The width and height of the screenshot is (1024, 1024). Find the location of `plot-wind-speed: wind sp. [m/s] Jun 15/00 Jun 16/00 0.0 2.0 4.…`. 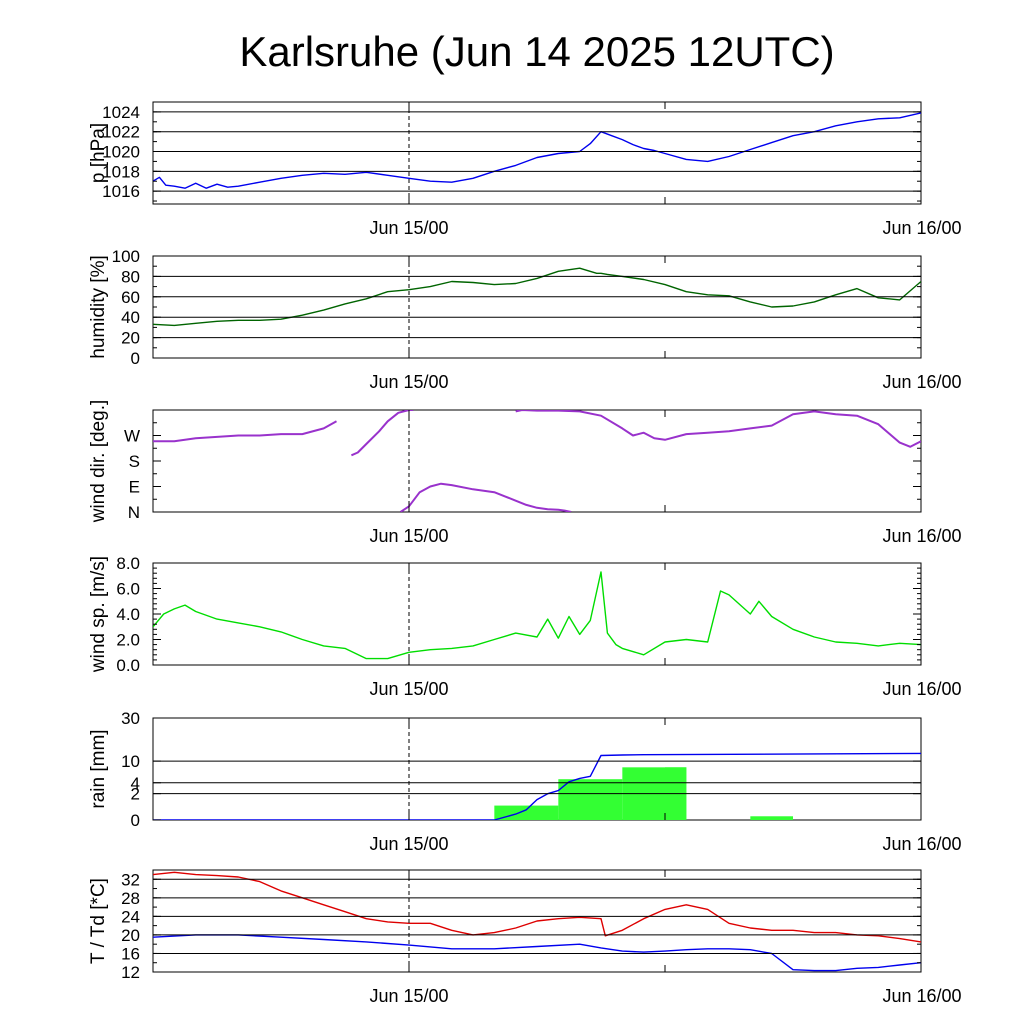

plot-wind-speed: wind sp. [m/s] Jun 15/00 Jun 16/00 0.0 2.0 4.… is located at coordinates (525, 626).